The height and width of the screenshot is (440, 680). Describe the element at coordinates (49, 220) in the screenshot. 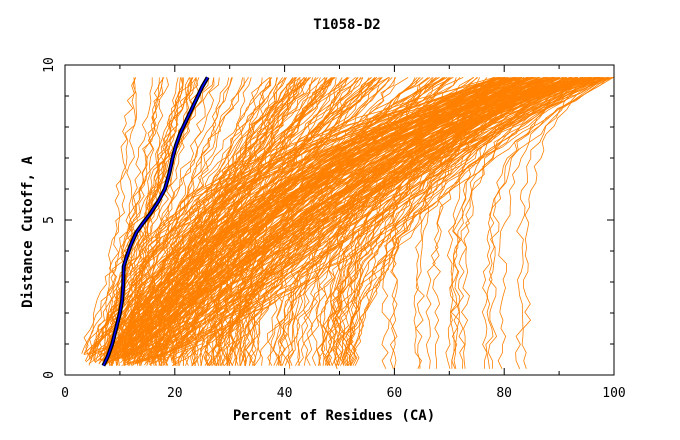

I see `y-tick-label: 5` at that location.